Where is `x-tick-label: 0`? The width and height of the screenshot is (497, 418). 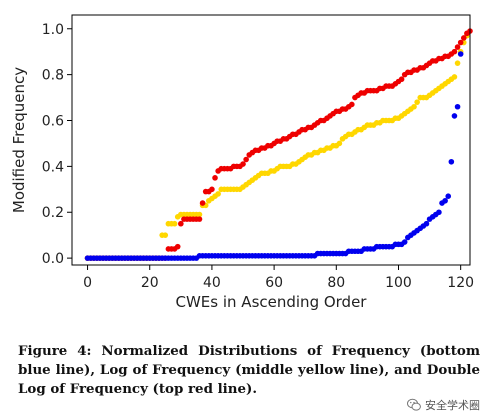
x-tick-label: 0 is located at coordinates (87, 283).